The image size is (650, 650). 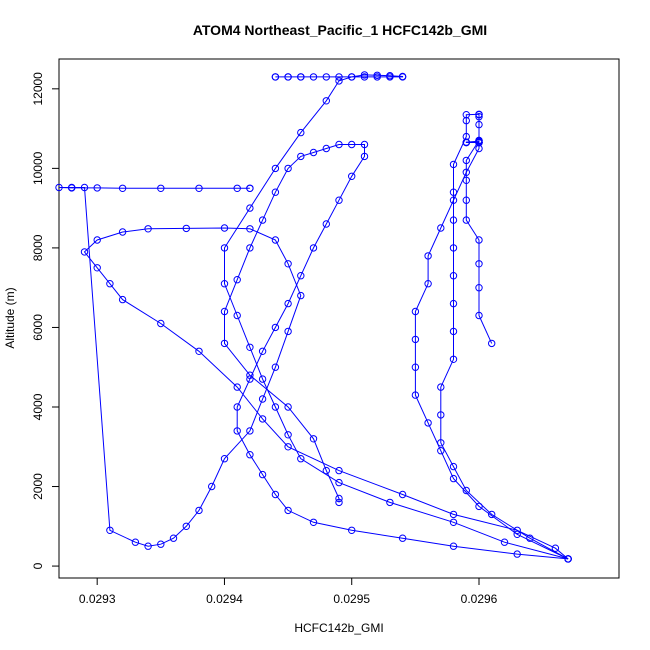 What do you see at coordinates (38, 327) in the screenshot?
I see `y-tick-label: 6000` at bounding box center [38, 327].